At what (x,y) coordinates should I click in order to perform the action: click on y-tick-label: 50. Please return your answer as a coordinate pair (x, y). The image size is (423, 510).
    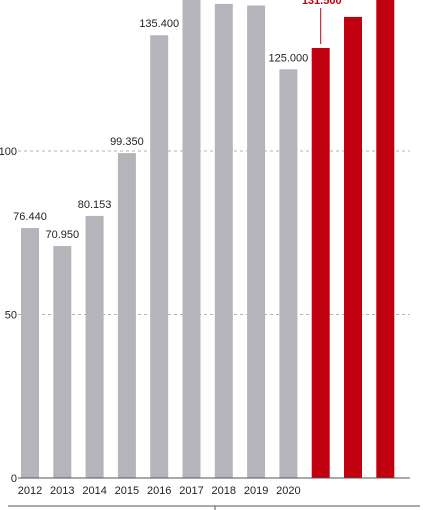
    Looking at the image, I should click on (11, 316).